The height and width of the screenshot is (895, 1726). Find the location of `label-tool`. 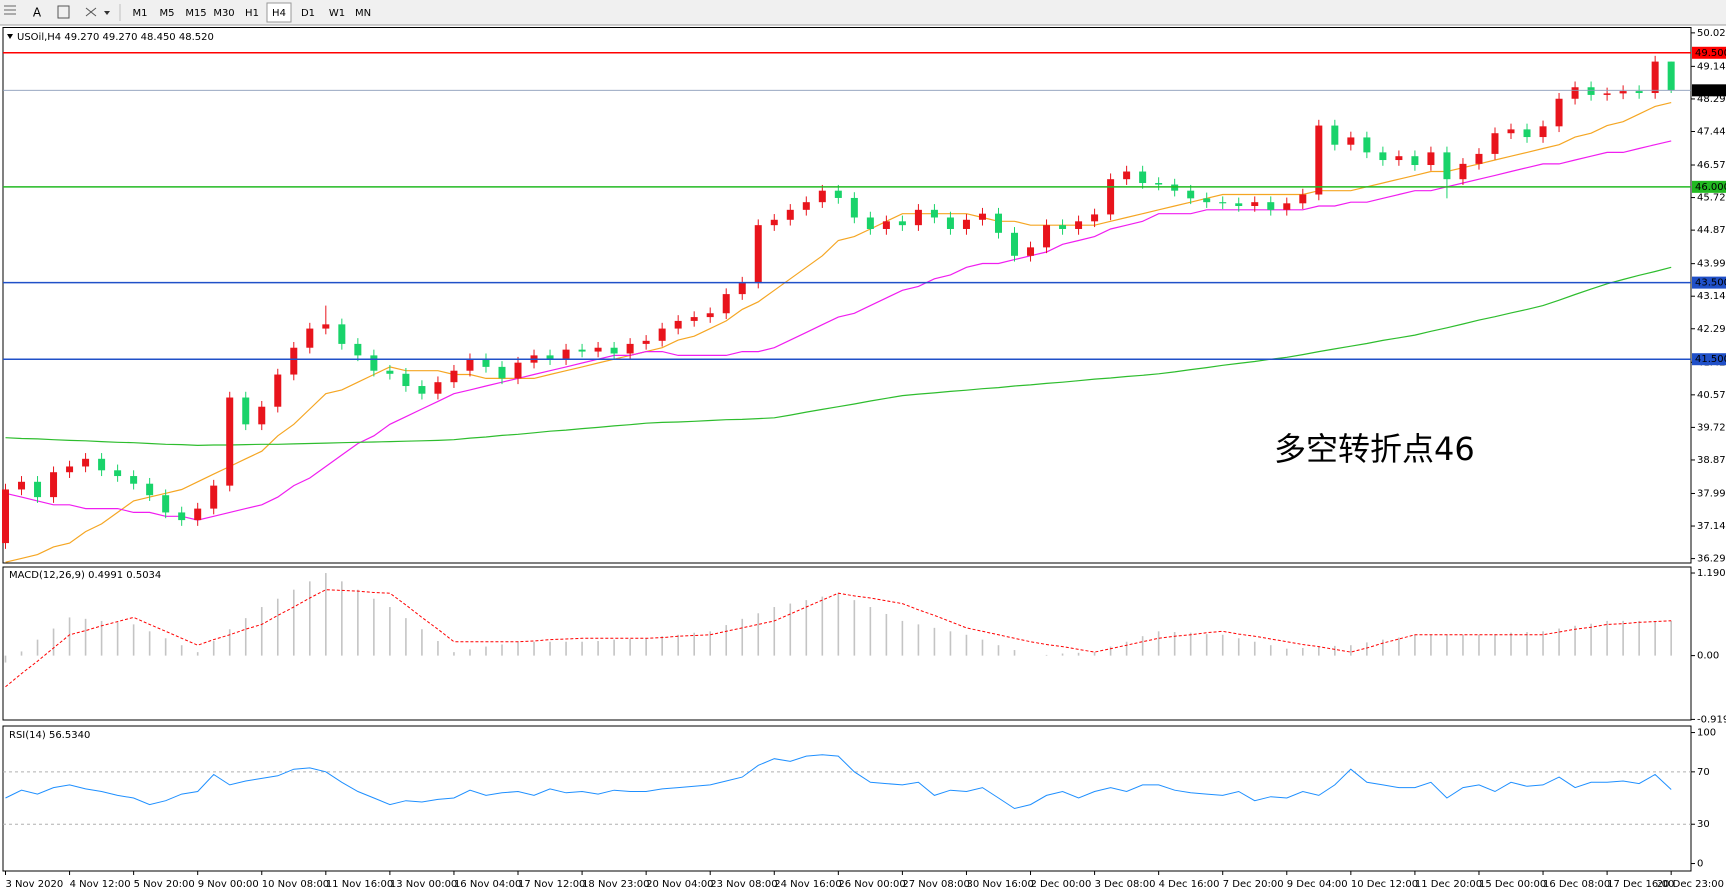

label-tool is located at coordinates (63, 12).